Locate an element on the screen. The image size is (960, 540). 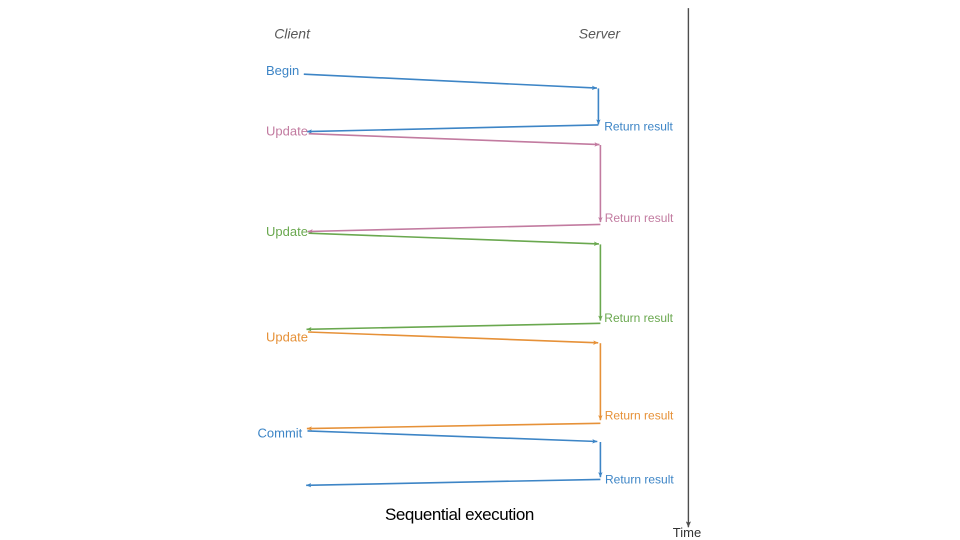
svg-text: Server is located at coordinates (600, 34).